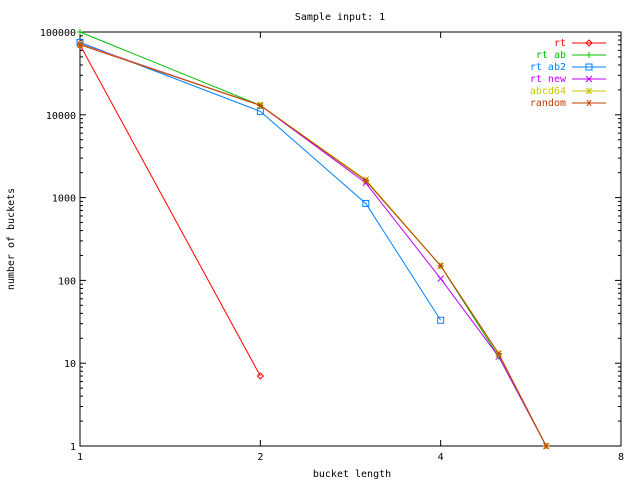 The width and height of the screenshot is (640, 480). Describe the element at coordinates (70, 364) in the screenshot. I see `y-tick-label: 10` at that location.